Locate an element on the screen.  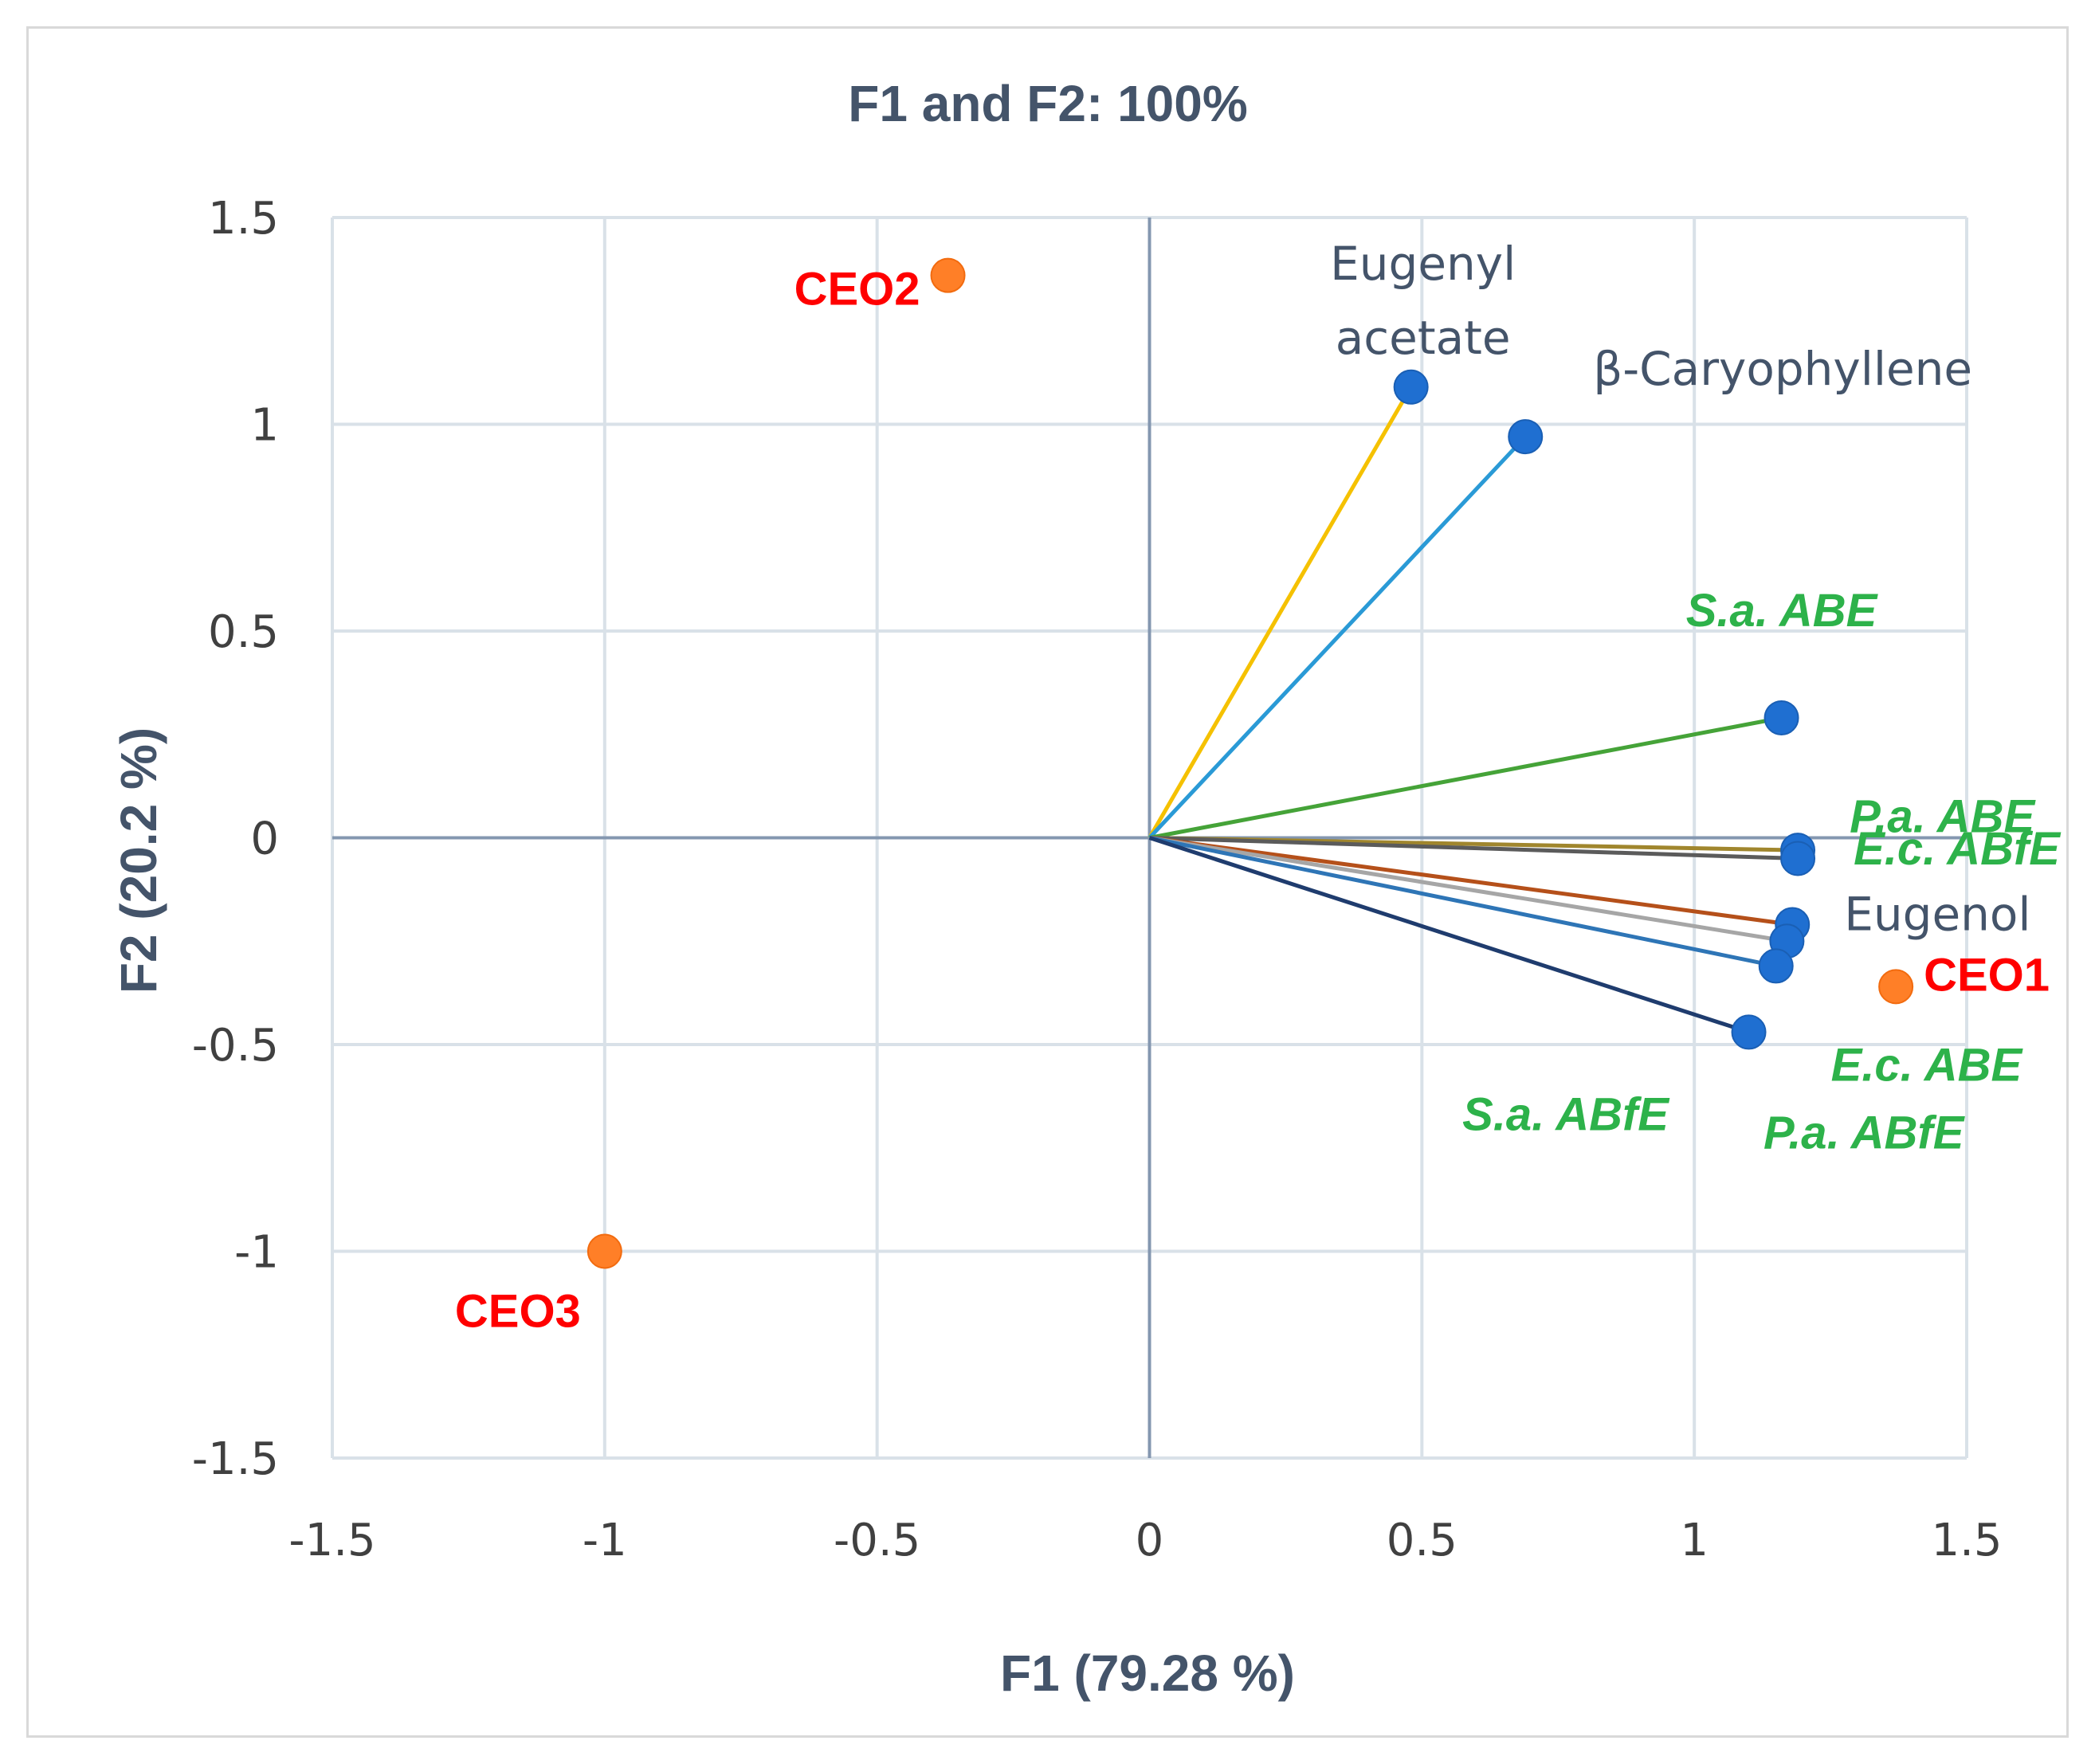
x-tick-label: -0.5 is located at coordinates (877, 1540).